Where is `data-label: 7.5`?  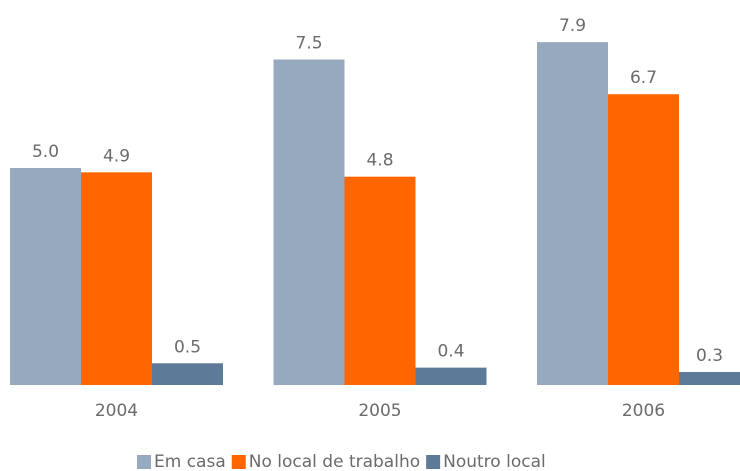
data-label: 7.5 is located at coordinates (308, 44).